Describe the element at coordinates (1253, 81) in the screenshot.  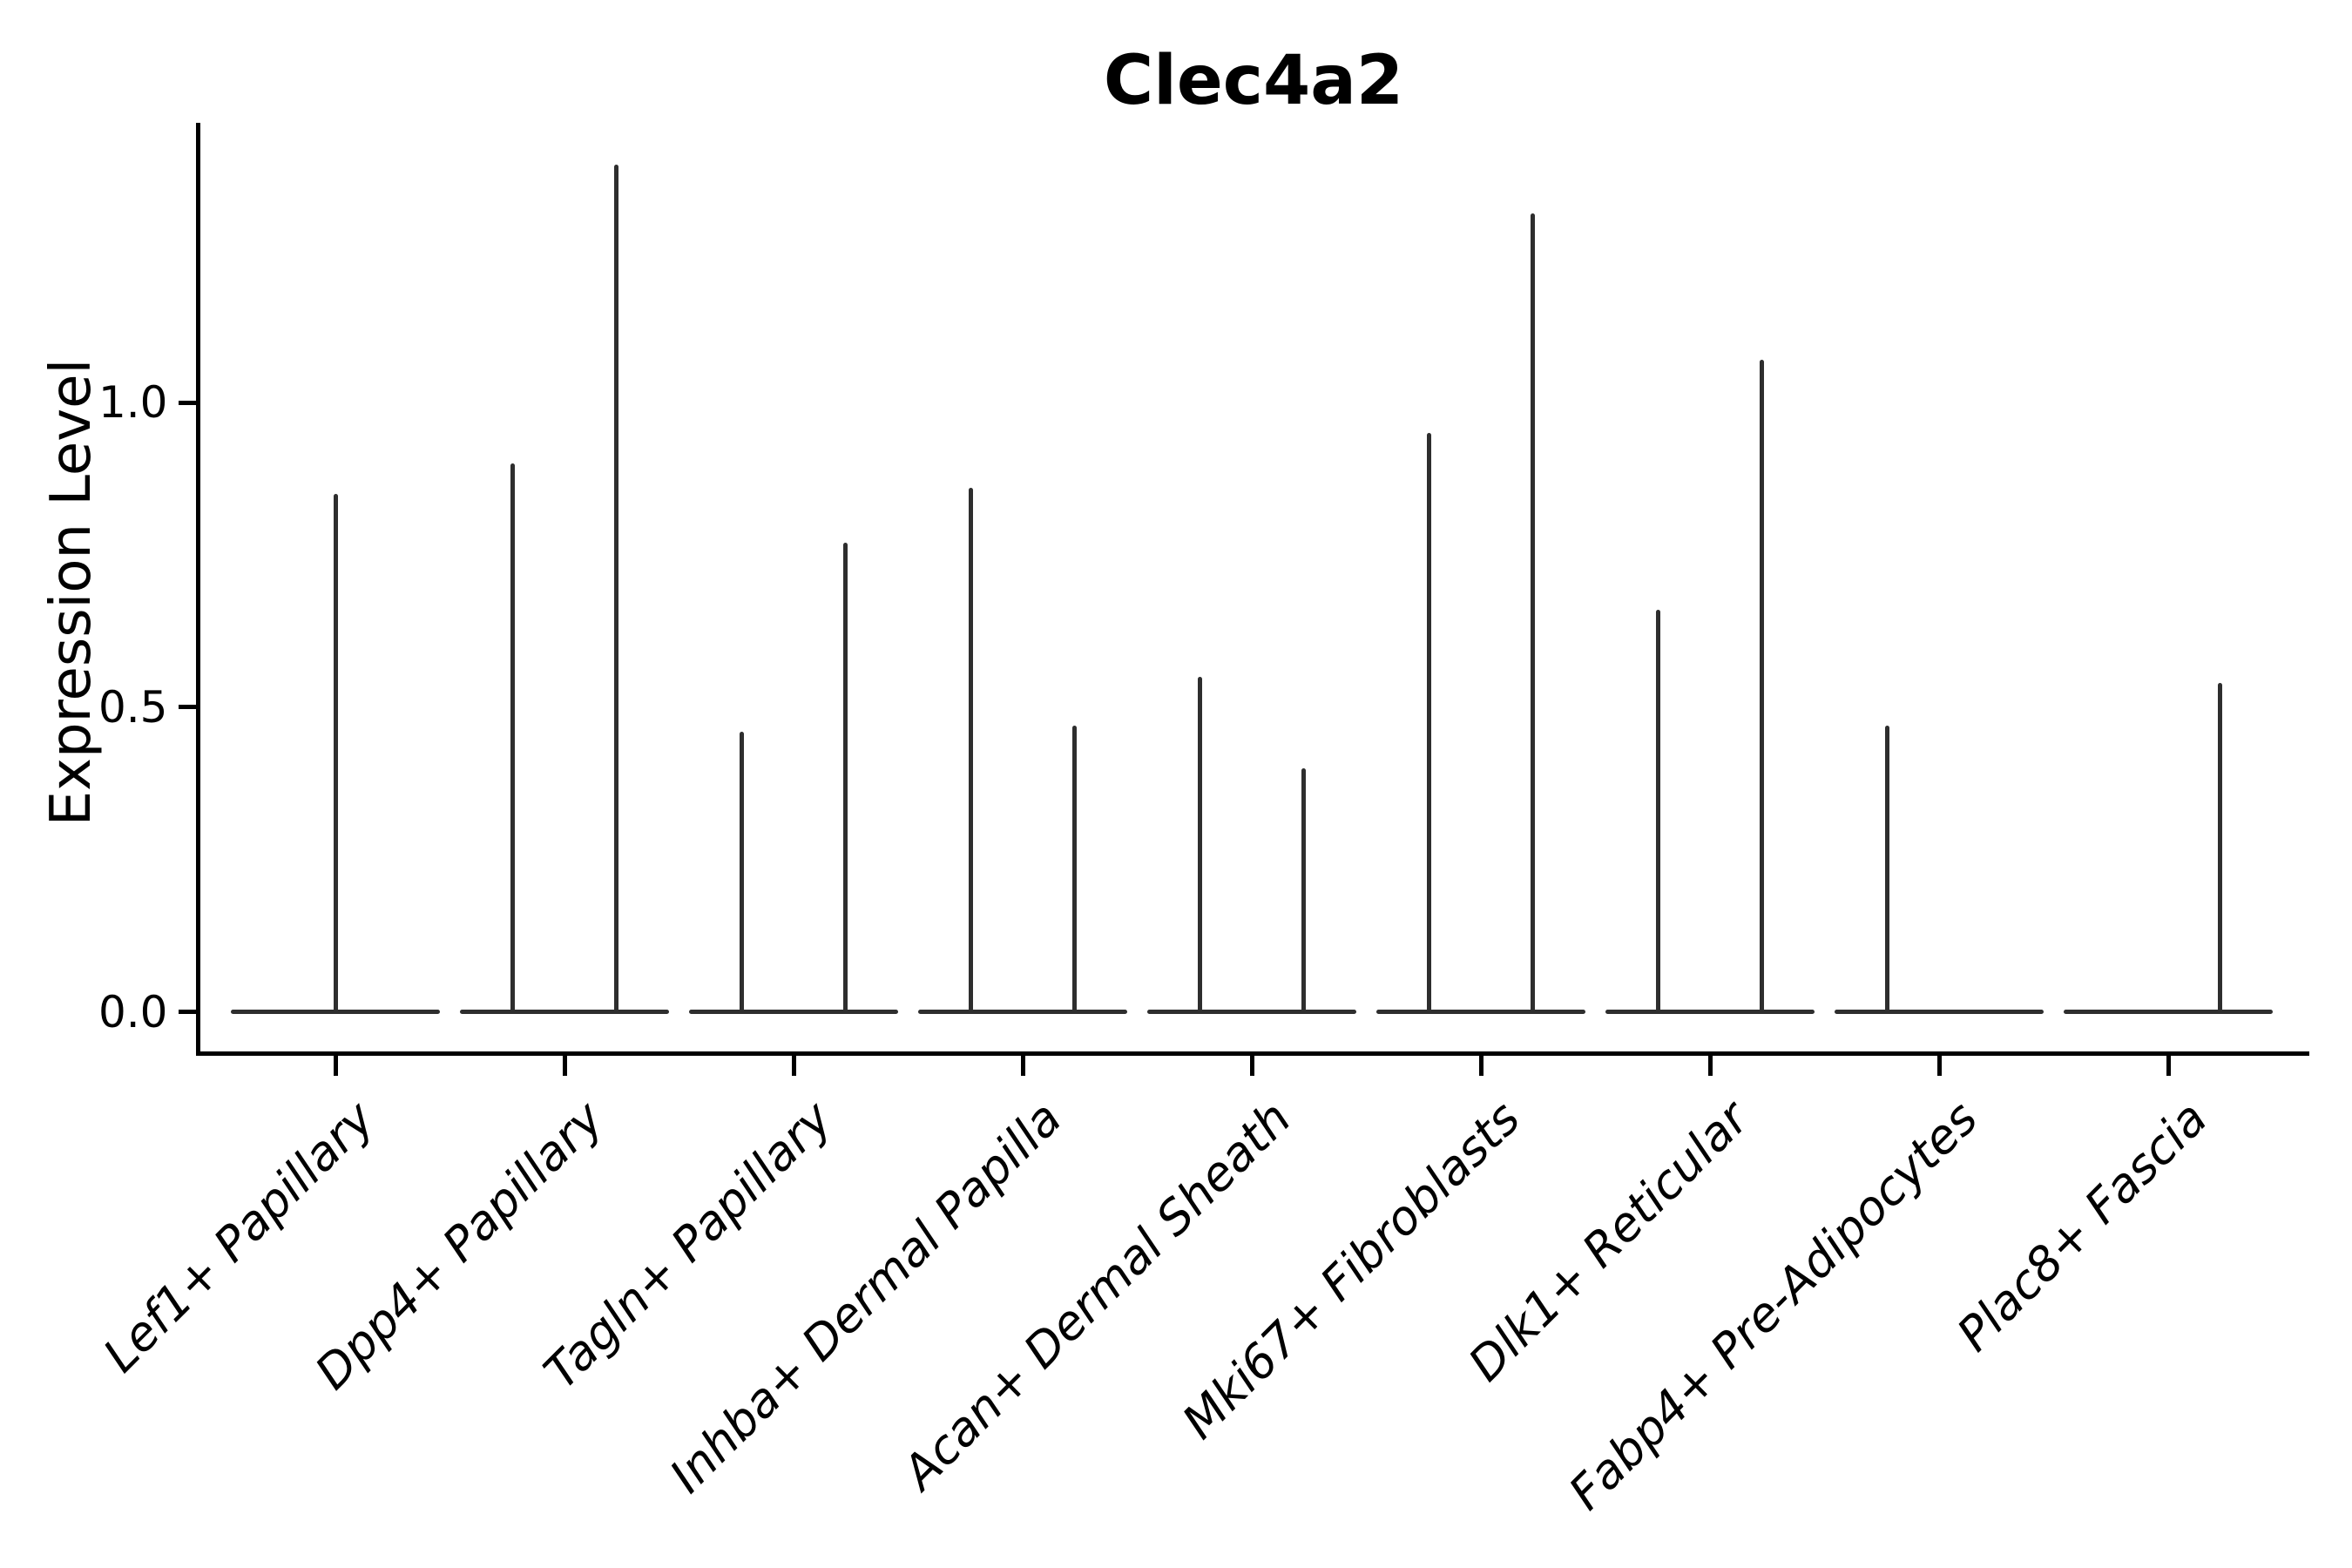
I see `chart-title: Clec4a2` at that location.